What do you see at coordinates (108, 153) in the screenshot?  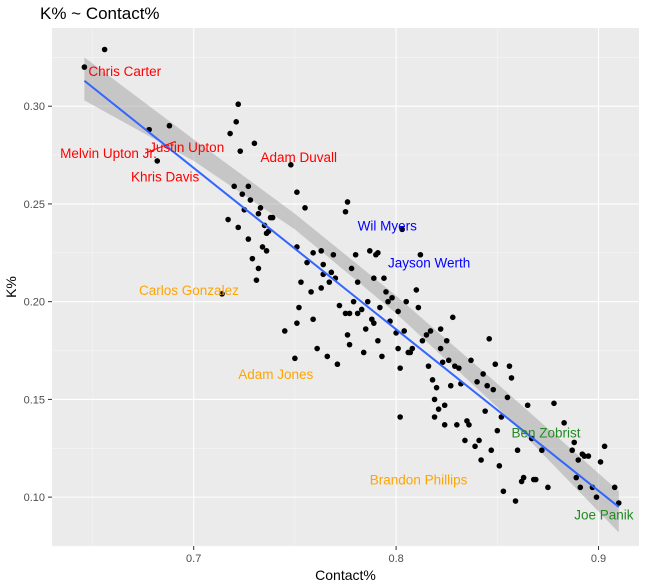 I see `point-label: Melvin Upton Jr.` at bounding box center [108, 153].